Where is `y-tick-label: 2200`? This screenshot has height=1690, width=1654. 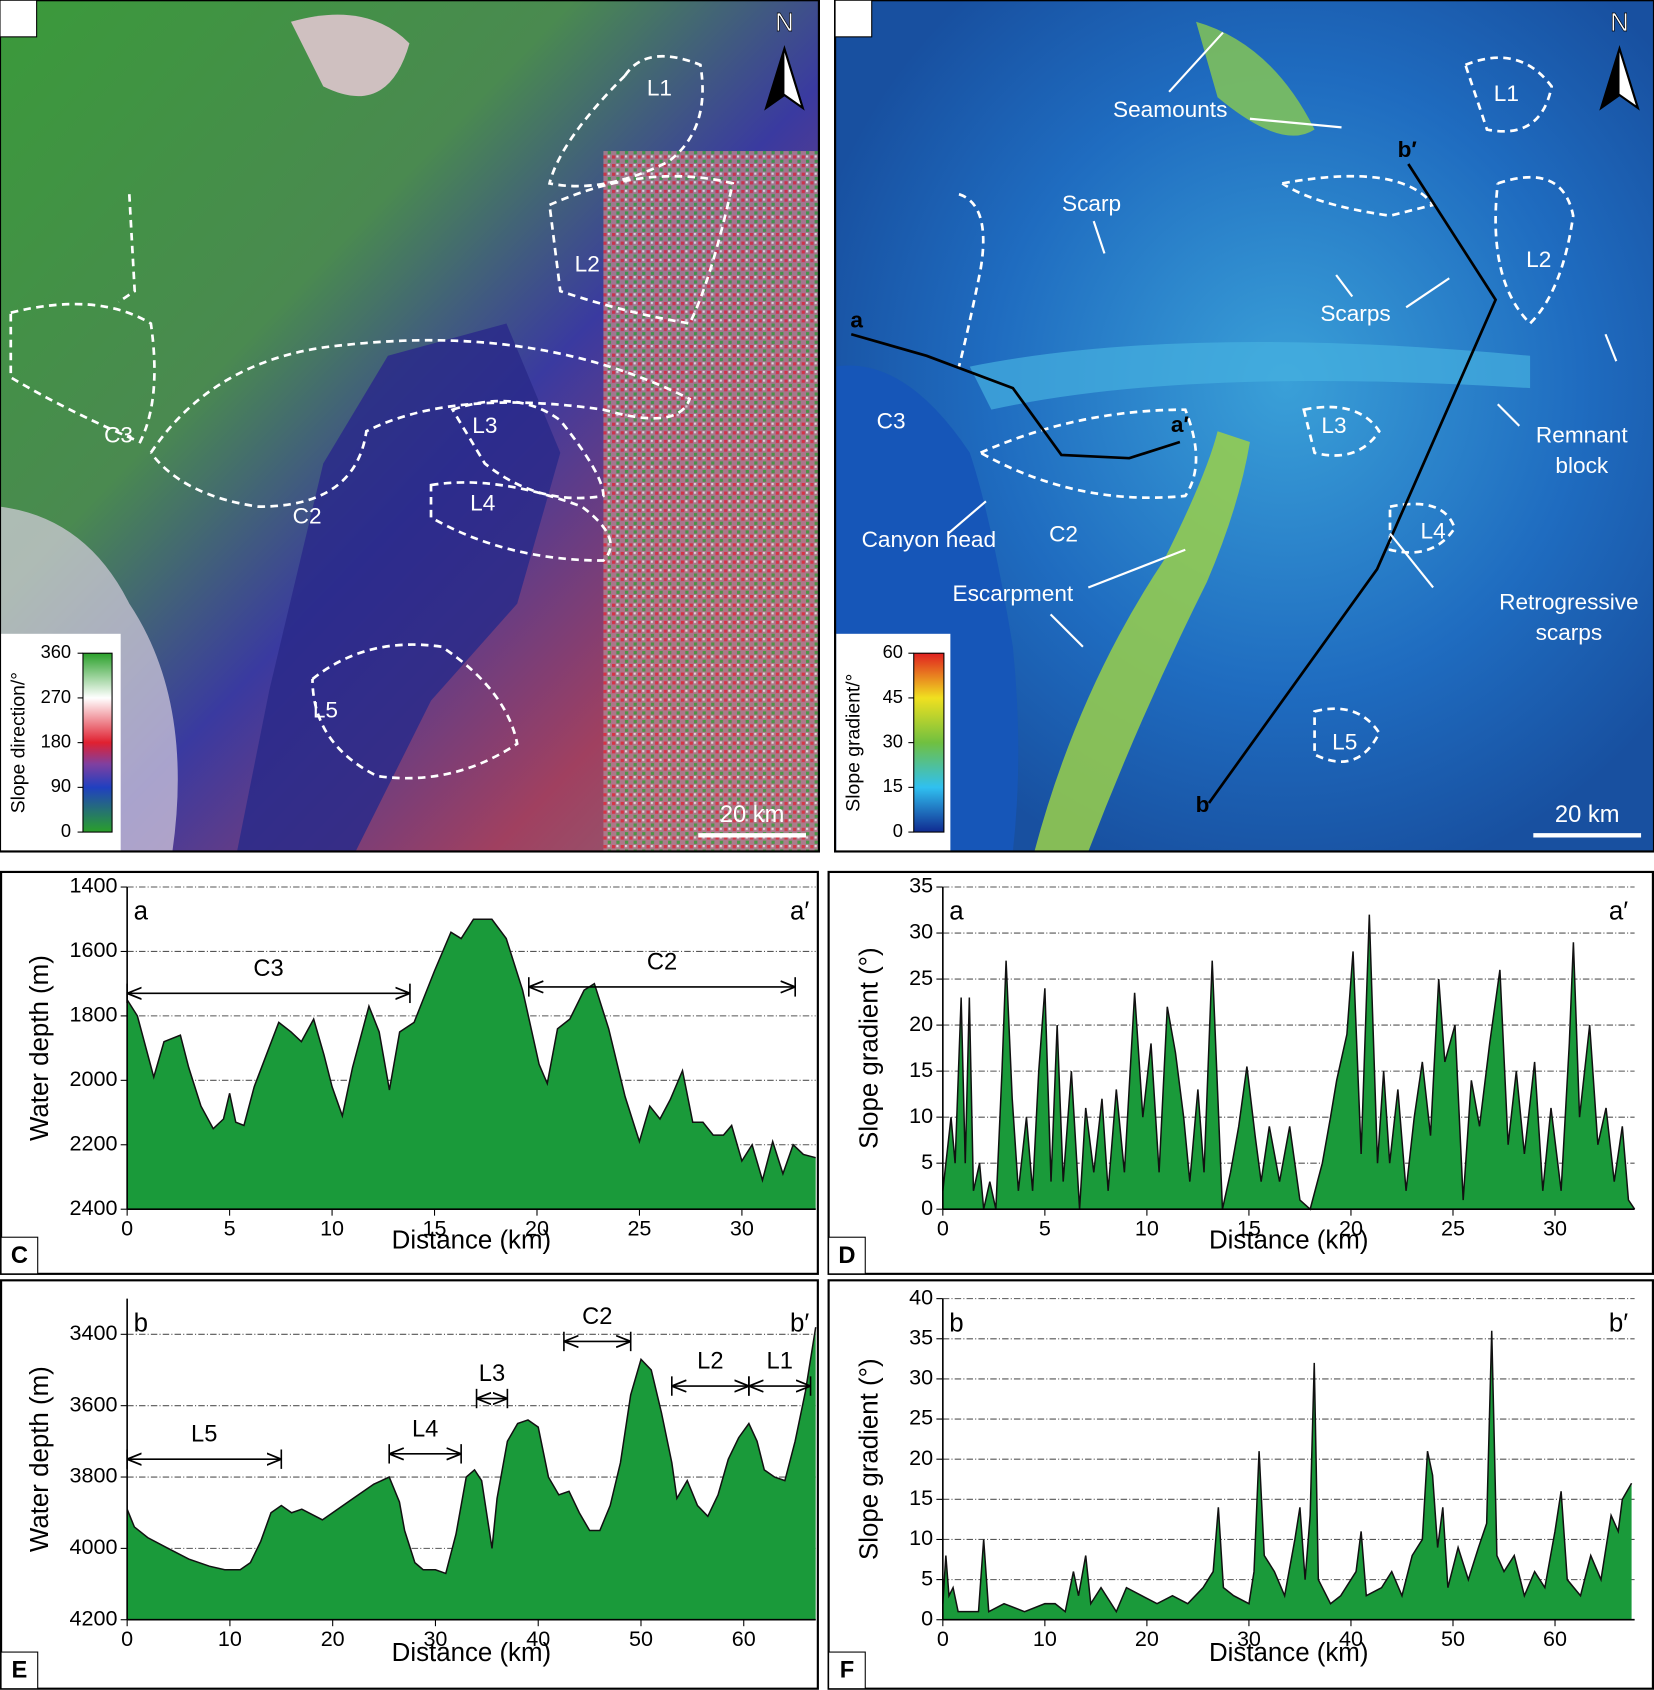 y-tick-label: 2200 is located at coordinates (94, 1142).